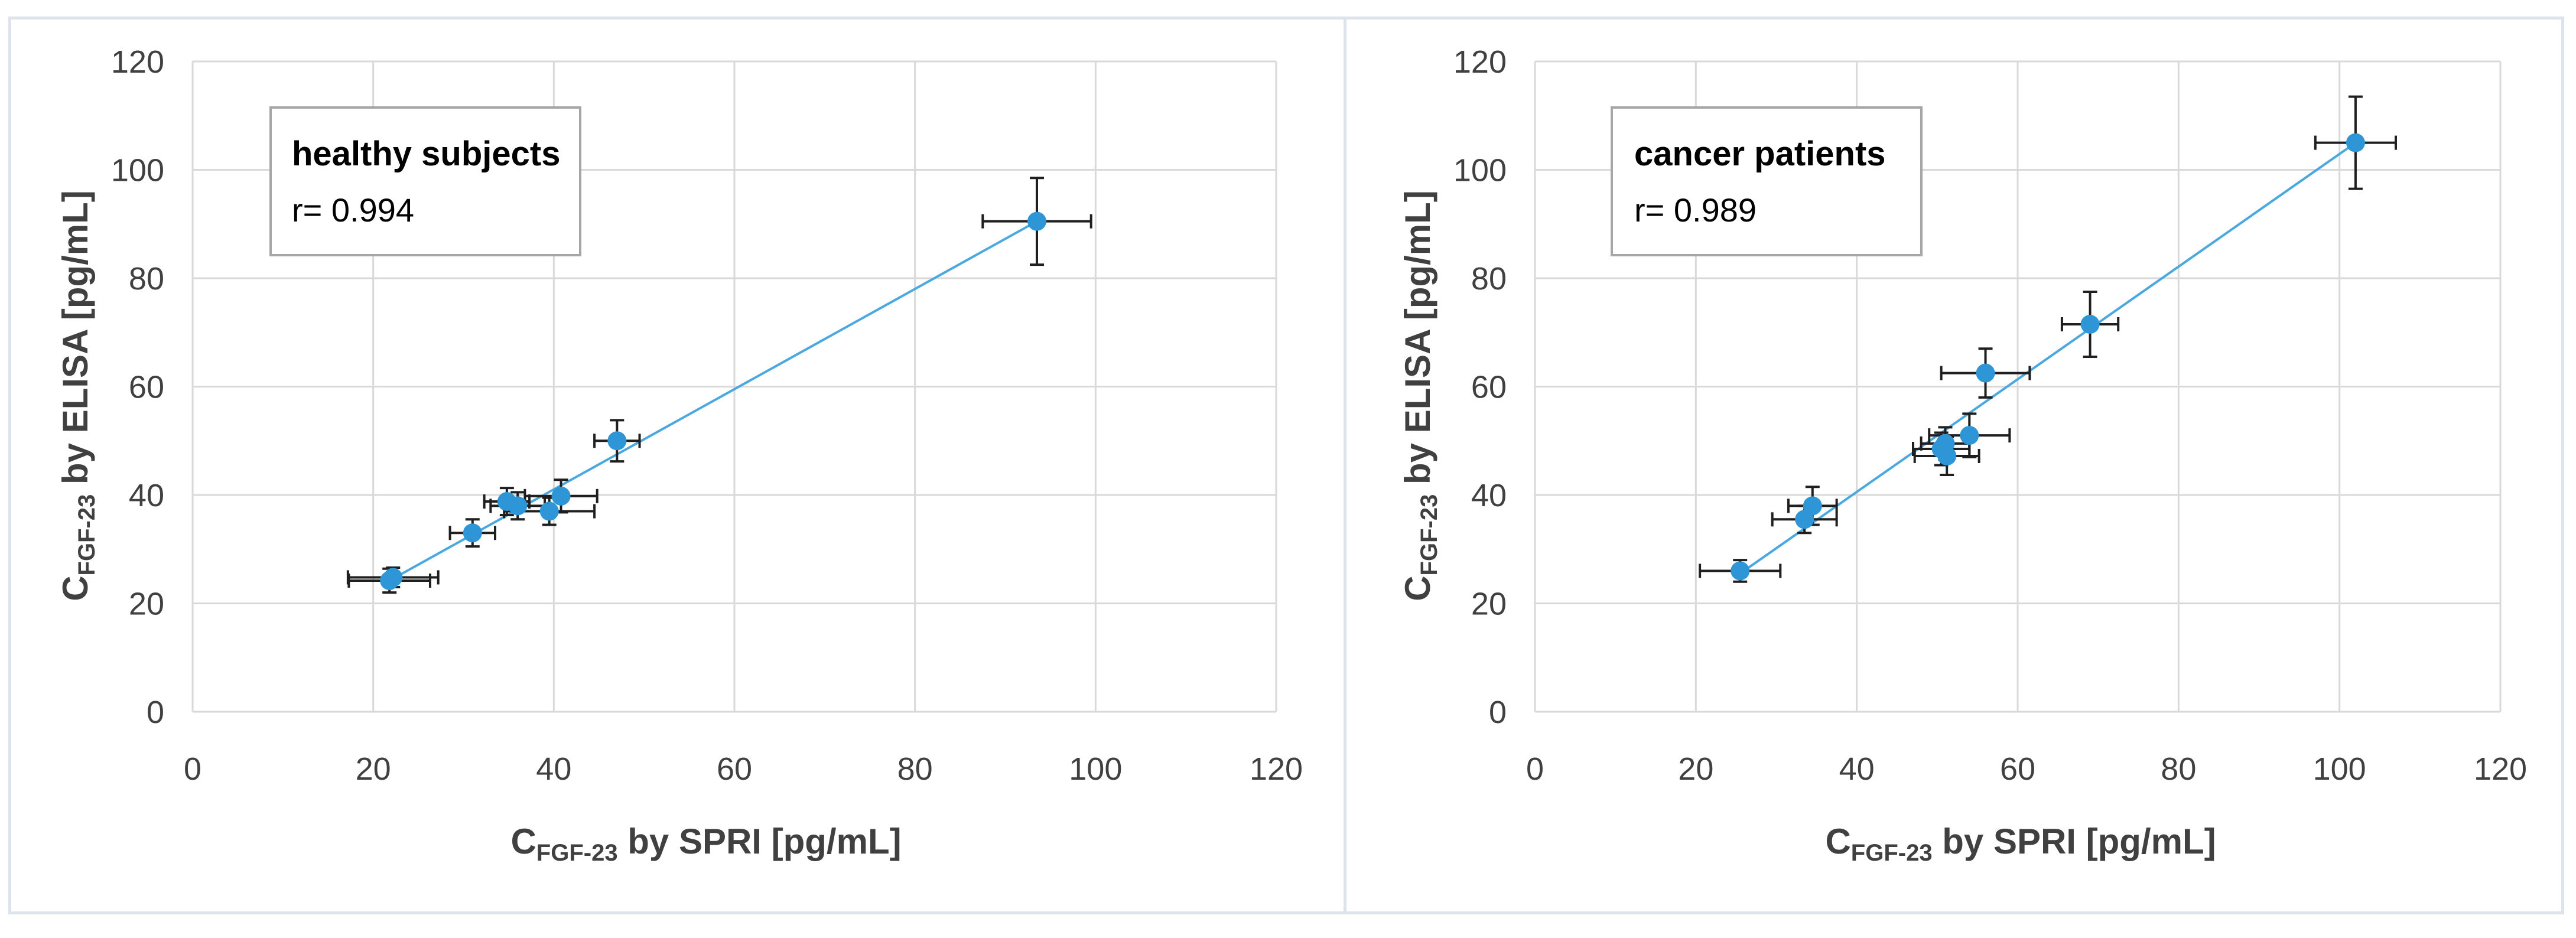 Image resolution: width=2576 pixels, height=938 pixels. What do you see at coordinates (425, 181) in the screenshot?
I see `legend-box: healthy subjects r= 0.994` at bounding box center [425, 181].